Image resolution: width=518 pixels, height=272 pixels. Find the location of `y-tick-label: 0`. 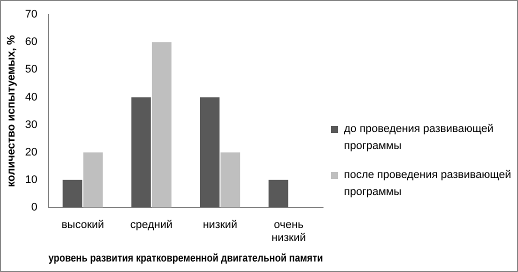

y-tick-label: 0 is located at coordinates (34, 207).